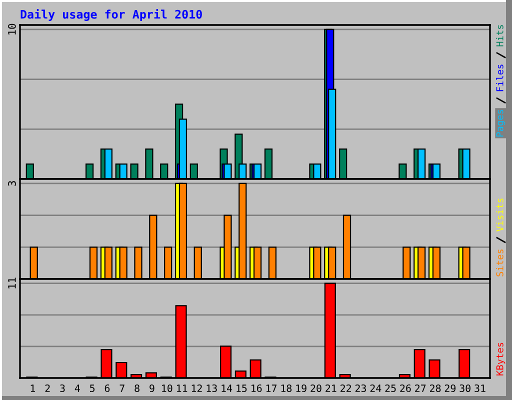 Image resolution: width=512 pixels, height=400 pixels. Describe the element at coordinates (450, 388) in the screenshot. I see `x-tick-label: 29` at that location.